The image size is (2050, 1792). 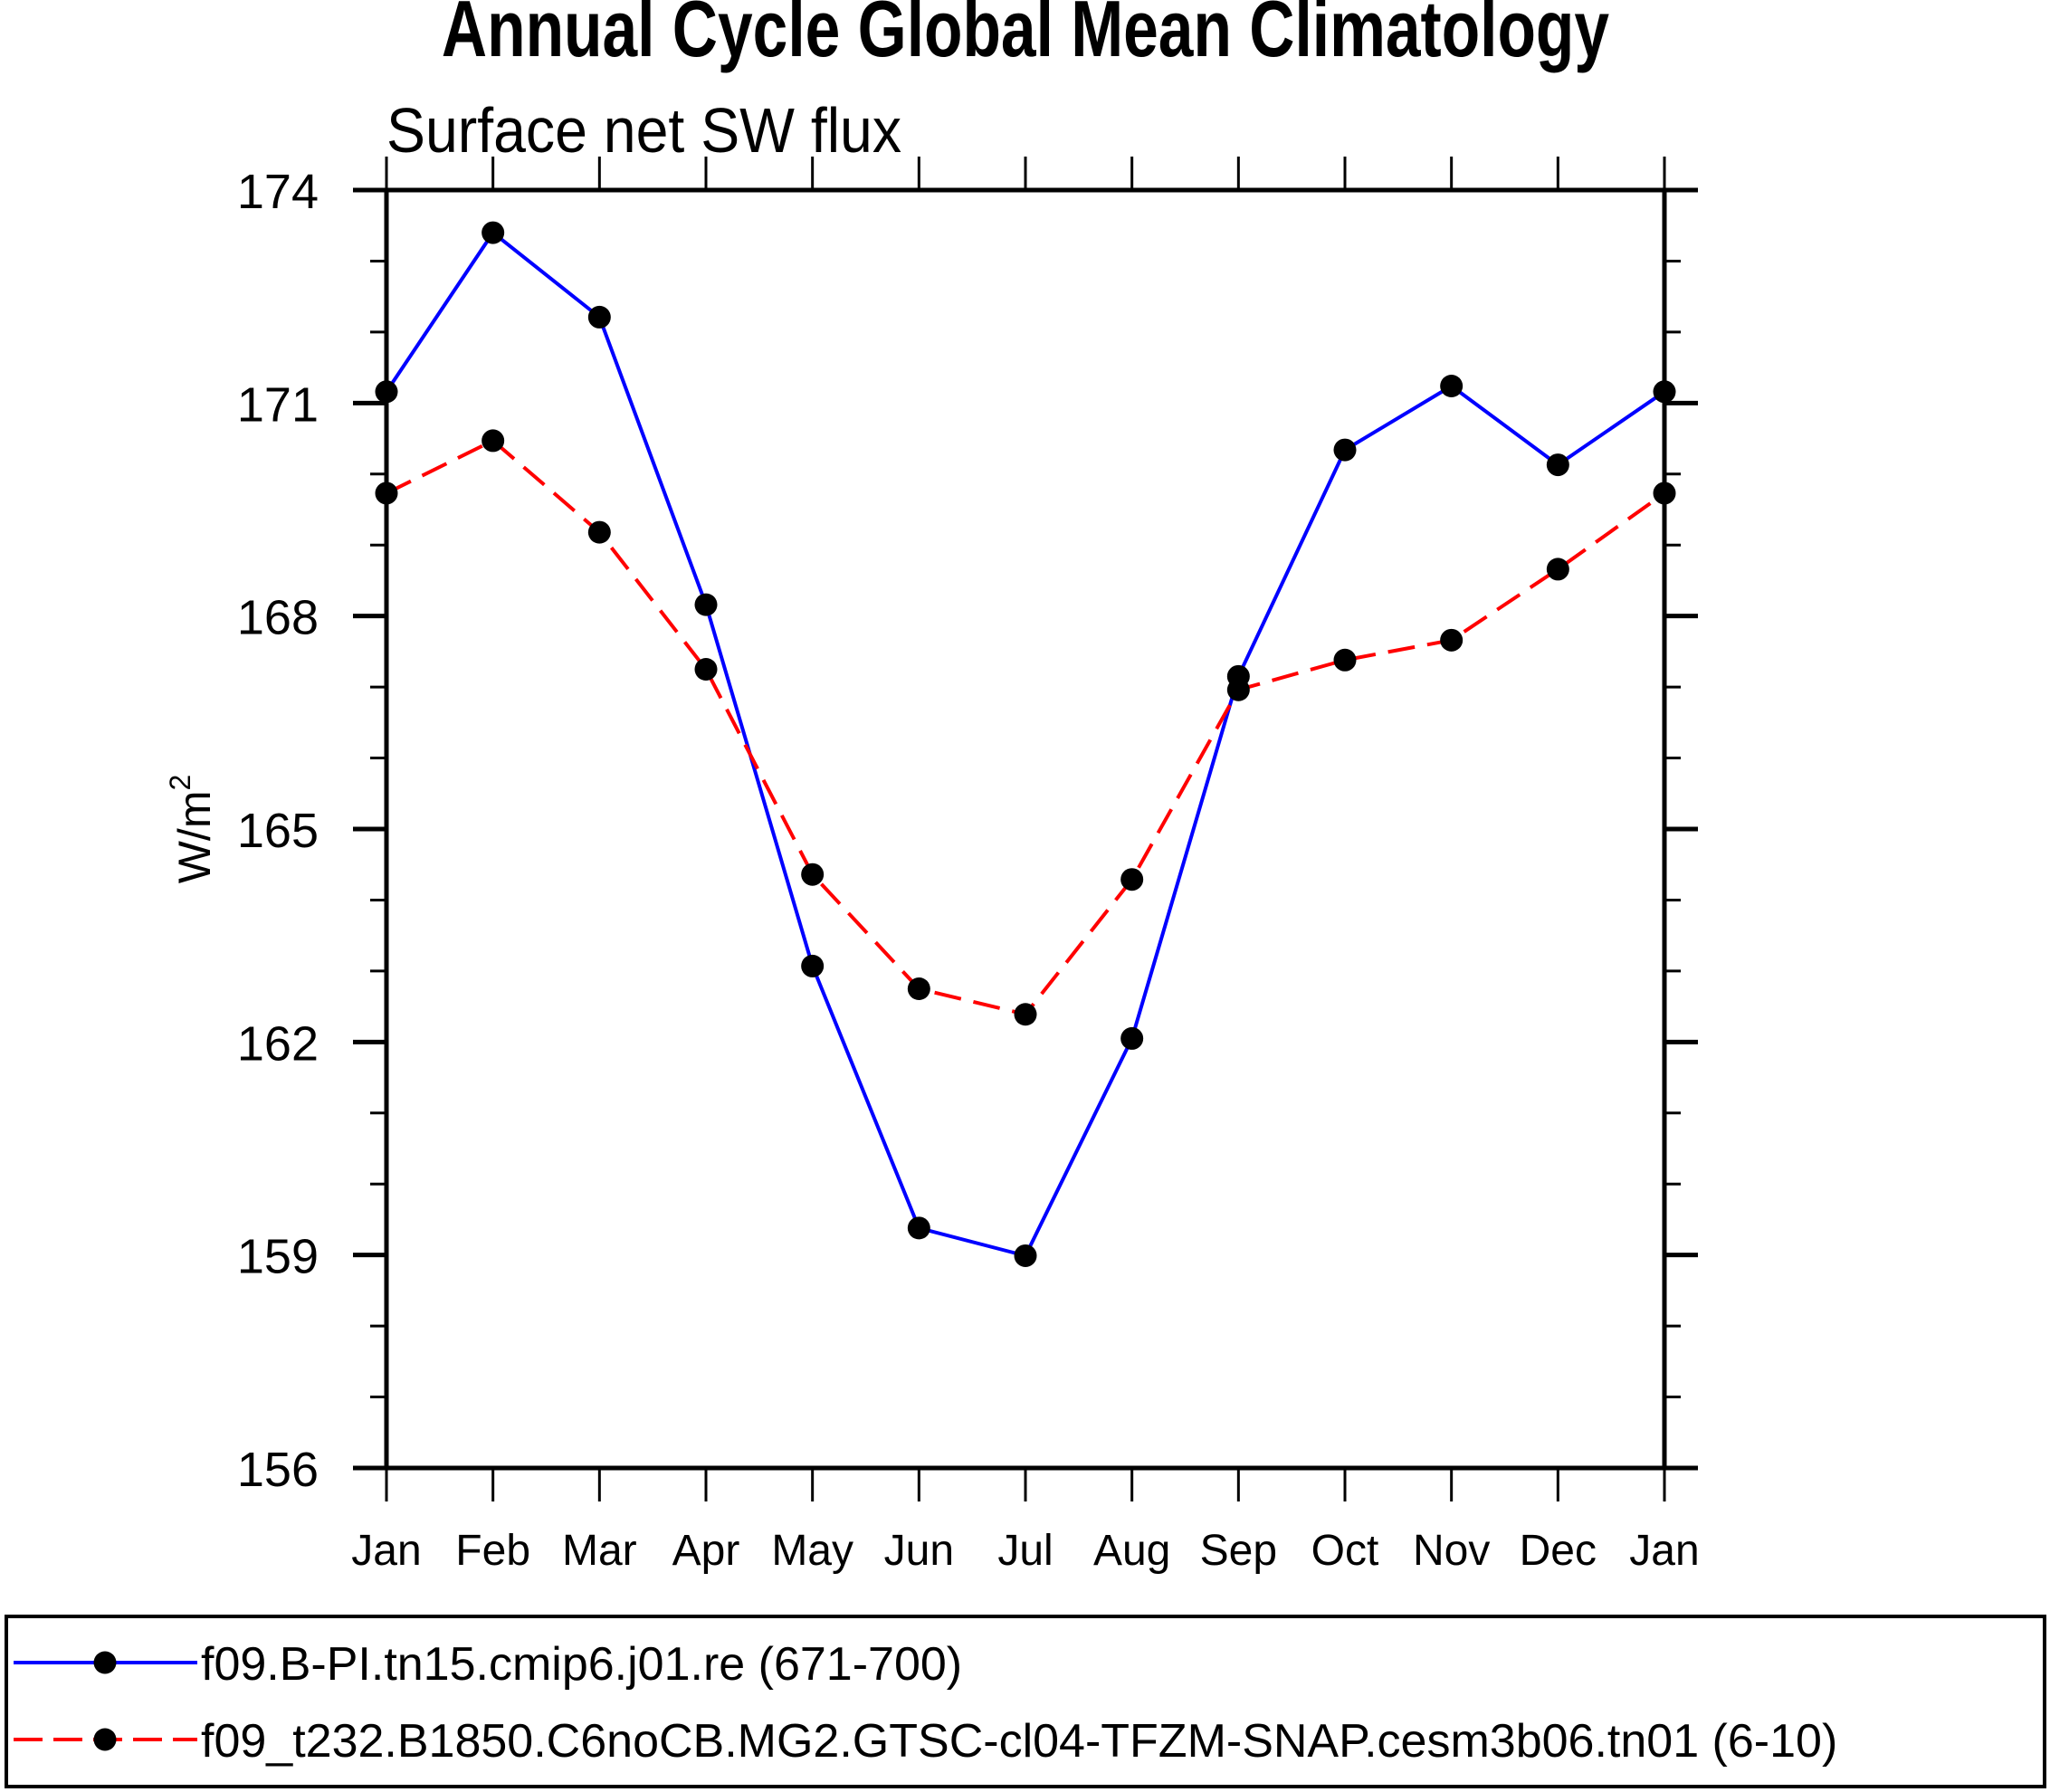 What do you see at coordinates (278, 1043) in the screenshot?
I see `y-tick-label: 162` at bounding box center [278, 1043].